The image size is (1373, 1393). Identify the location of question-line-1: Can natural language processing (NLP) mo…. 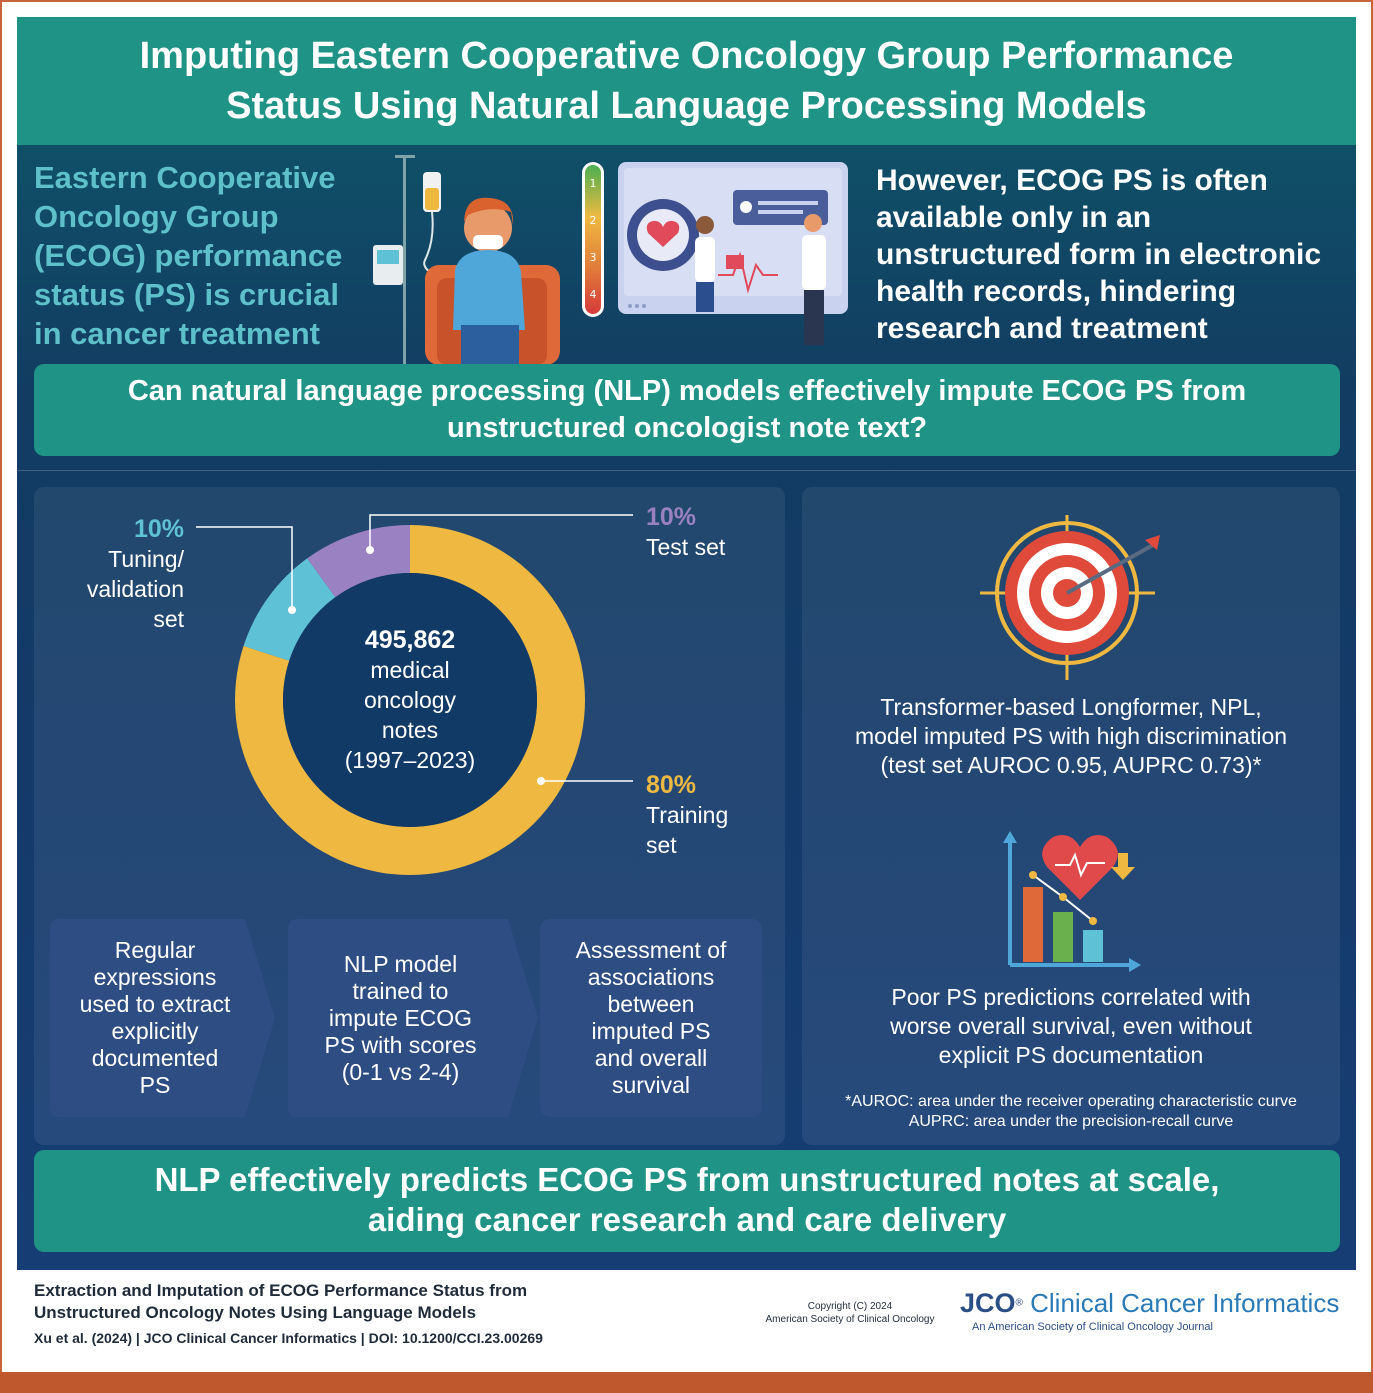
(687, 391).